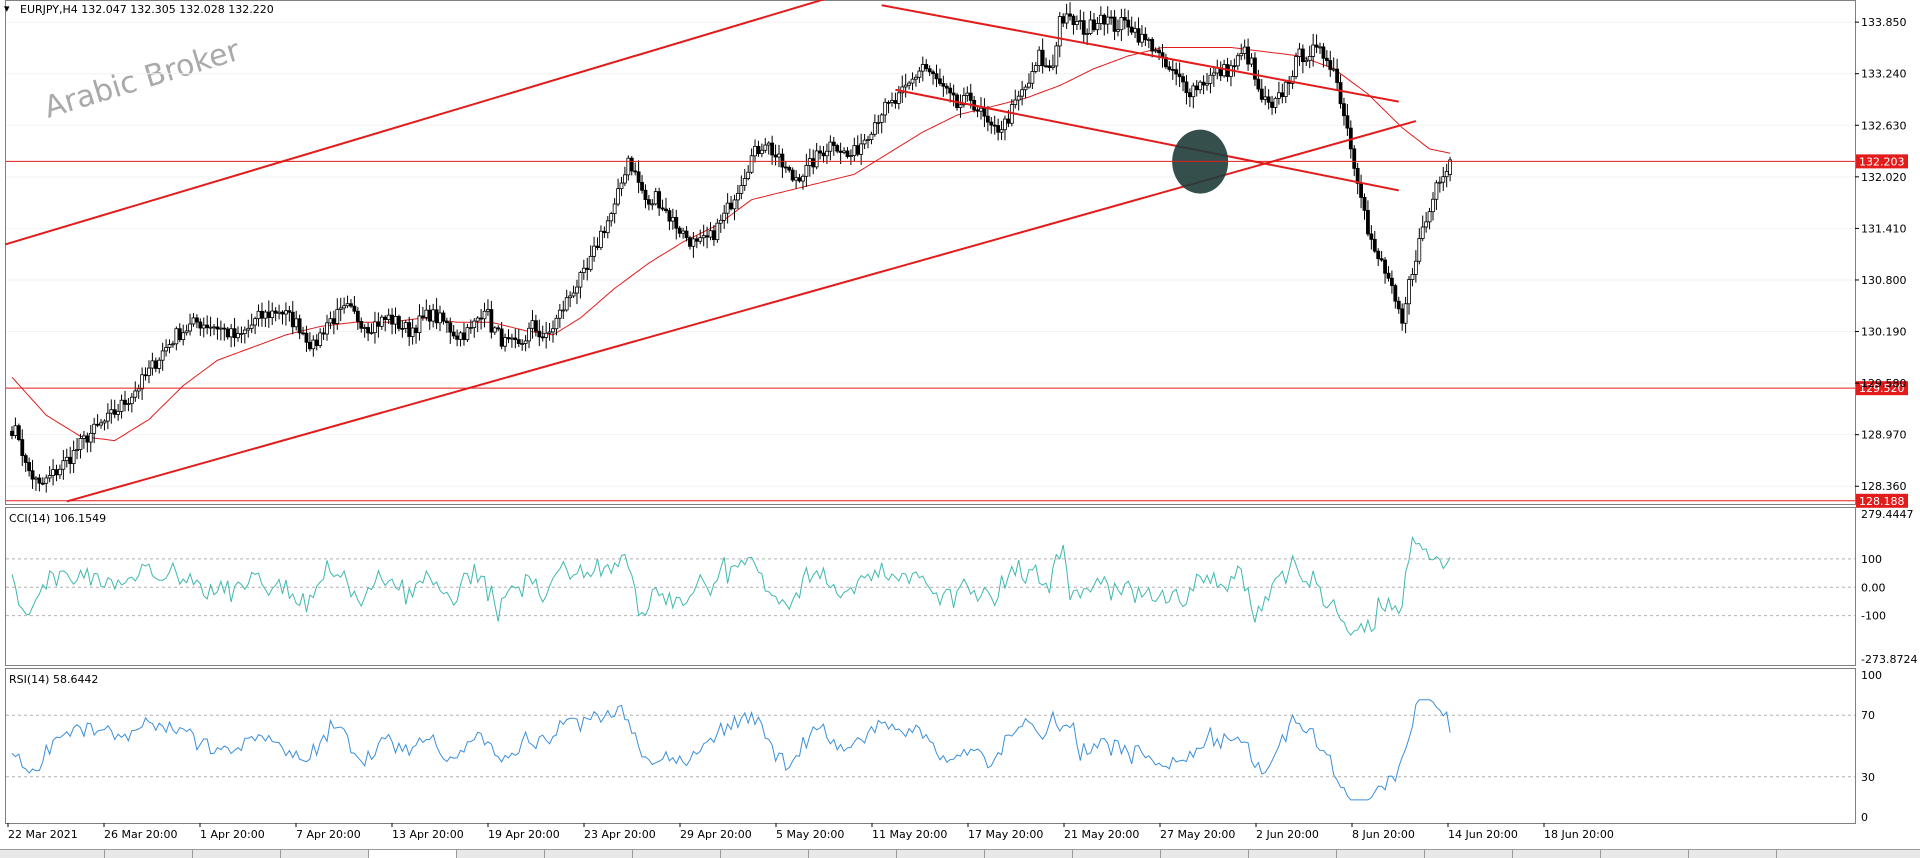  Describe the element at coordinates (1579, 834) in the screenshot. I see `time-tick-label: 18 Jun 20:00` at that location.